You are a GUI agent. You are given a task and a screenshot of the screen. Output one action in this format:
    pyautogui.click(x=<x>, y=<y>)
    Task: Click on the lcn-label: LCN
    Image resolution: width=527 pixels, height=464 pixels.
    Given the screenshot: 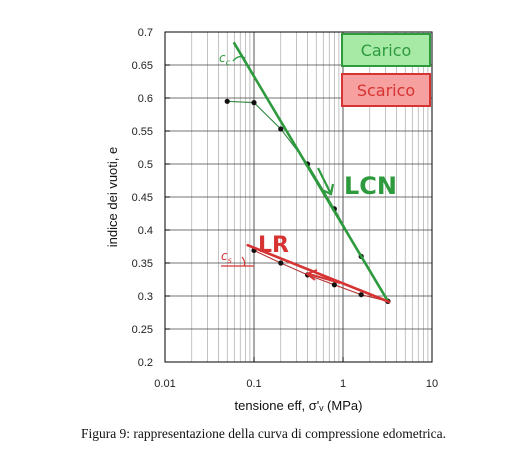 What is the action you would take?
    pyautogui.click(x=370, y=186)
    